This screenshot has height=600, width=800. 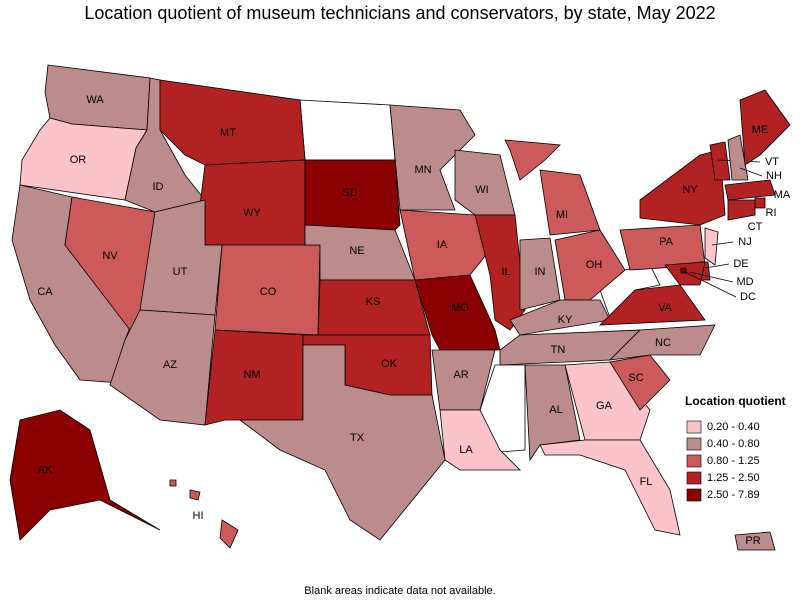 What do you see at coordinates (357, 438) in the screenshot?
I see `state-label: TX` at bounding box center [357, 438].